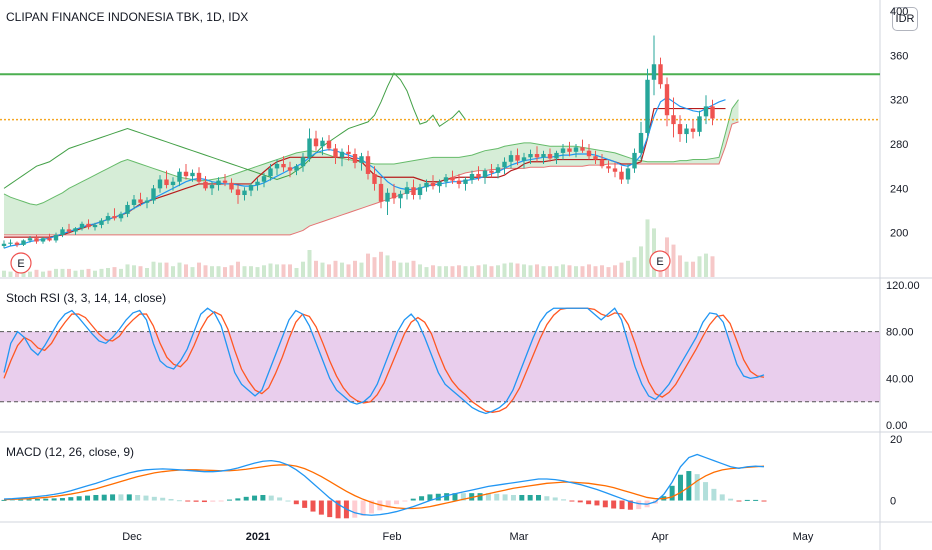 This screenshot has width=932, height=550. I want to click on time-tick-label: 2021, so click(258, 537).